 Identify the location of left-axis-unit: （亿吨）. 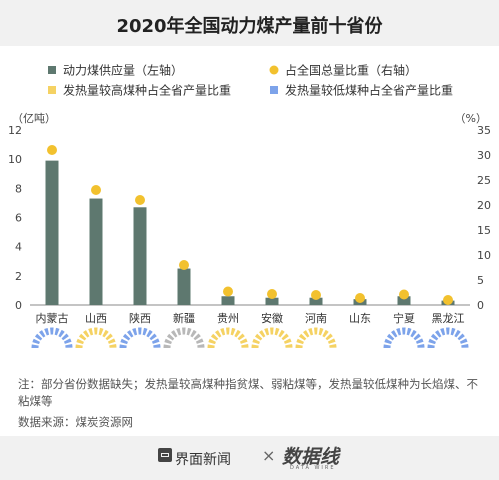
(34, 118).